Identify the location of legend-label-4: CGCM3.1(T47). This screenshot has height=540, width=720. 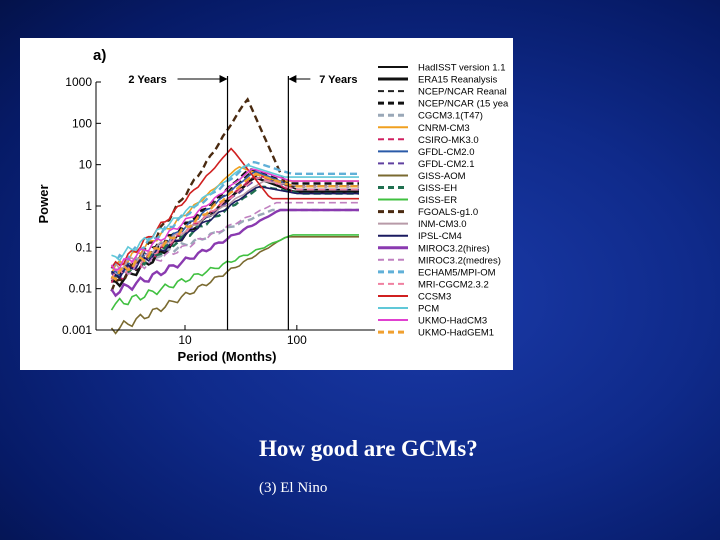
(450, 116).